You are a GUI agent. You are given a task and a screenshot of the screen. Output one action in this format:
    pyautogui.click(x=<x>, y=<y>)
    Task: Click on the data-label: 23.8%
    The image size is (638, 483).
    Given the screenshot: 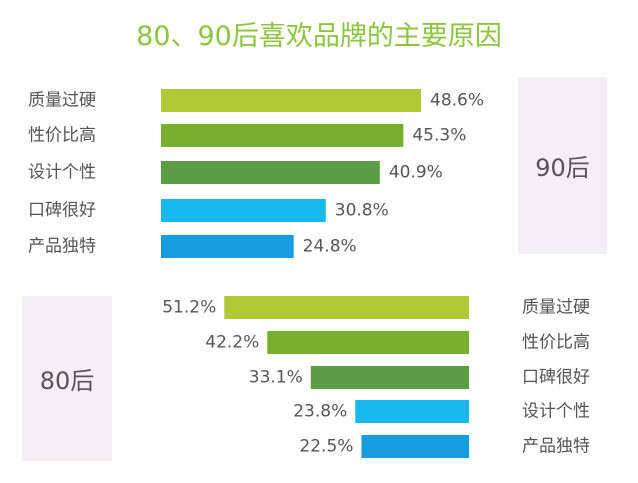 What is the action you would take?
    pyautogui.click(x=320, y=412)
    